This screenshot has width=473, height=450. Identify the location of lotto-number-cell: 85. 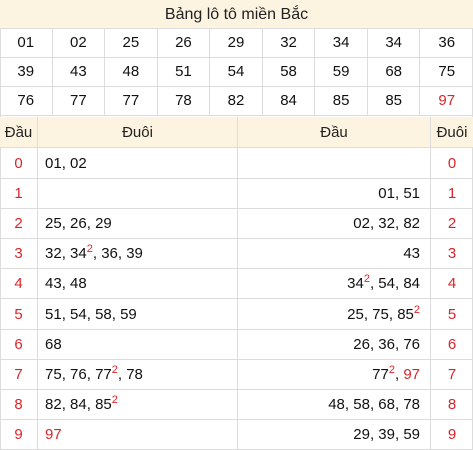
(394, 101).